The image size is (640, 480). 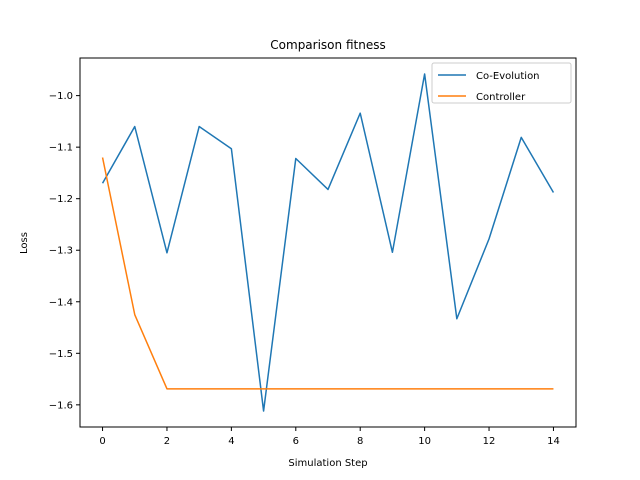 I want to click on y-tick-label: −1.1, so click(x=61, y=148).